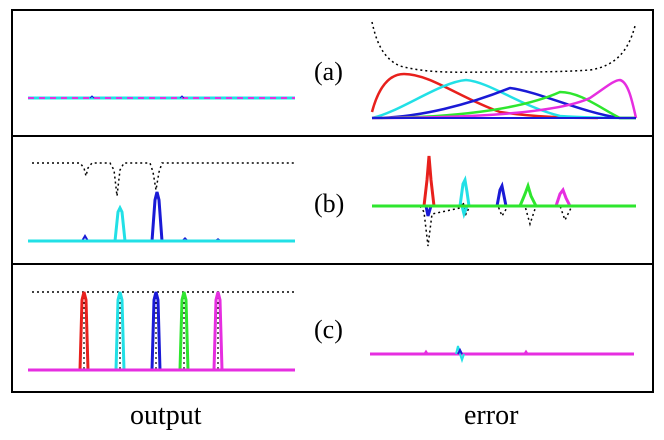  I want to click on panel-a-error, so click(504, 70).